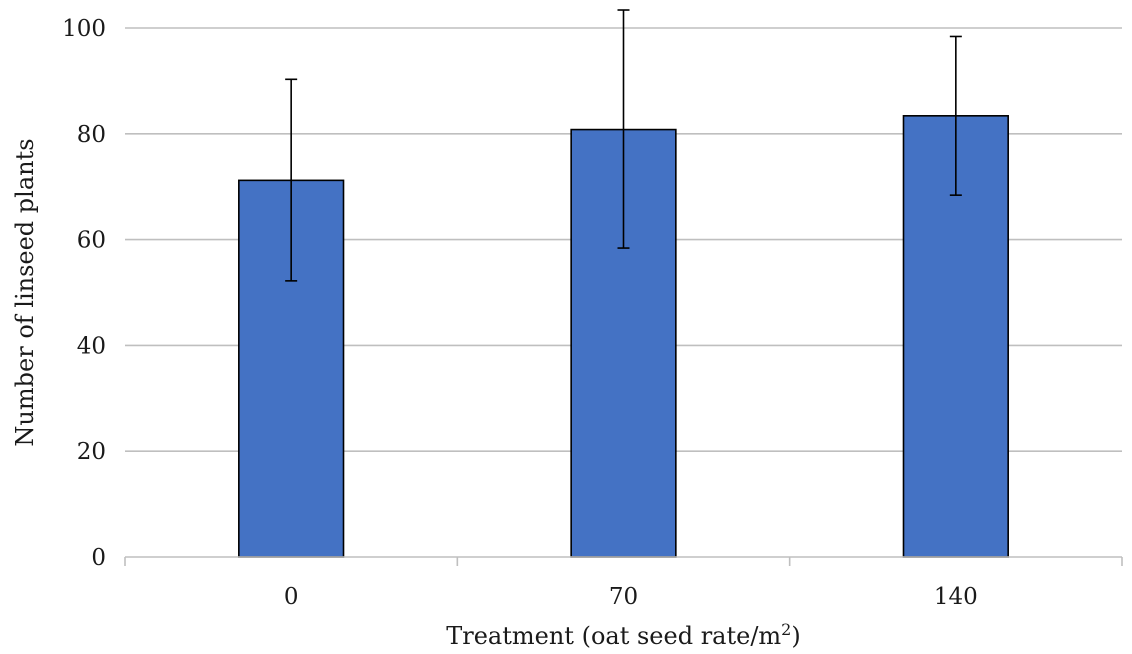 The image size is (1132, 654). What do you see at coordinates (786, 629) in the screenshot?
I see `x-axis-title-superscript: 2` at bounding box center [786, 629].